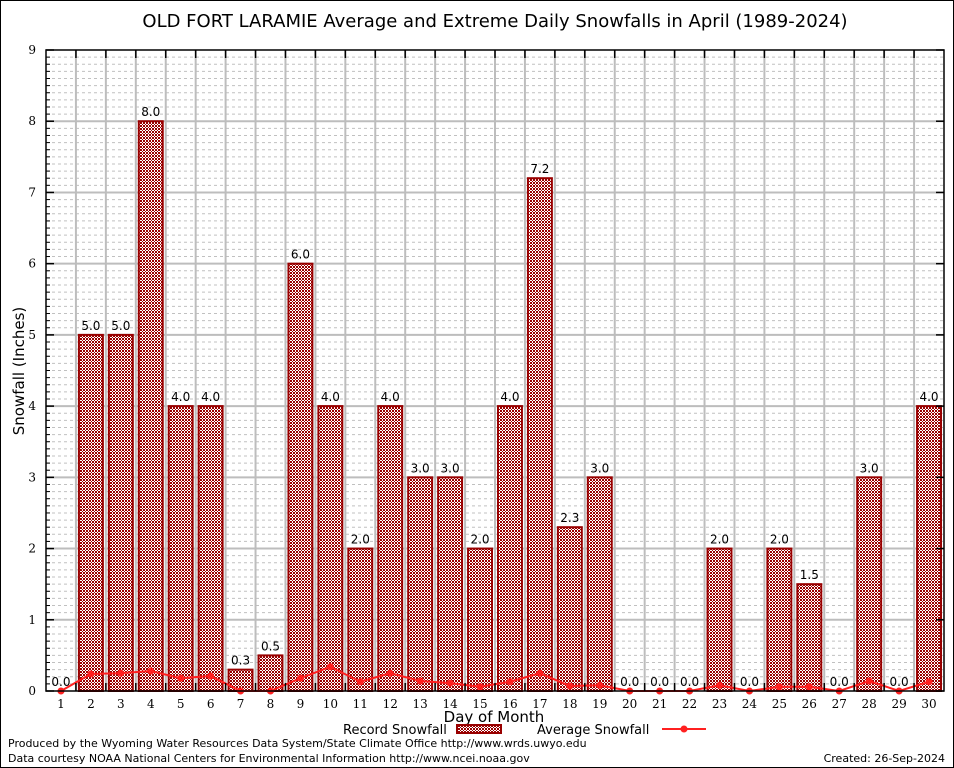  Describe the element at coordinates (719, 704) in the screenshot. I see `x-tick-label: 23` at that location.